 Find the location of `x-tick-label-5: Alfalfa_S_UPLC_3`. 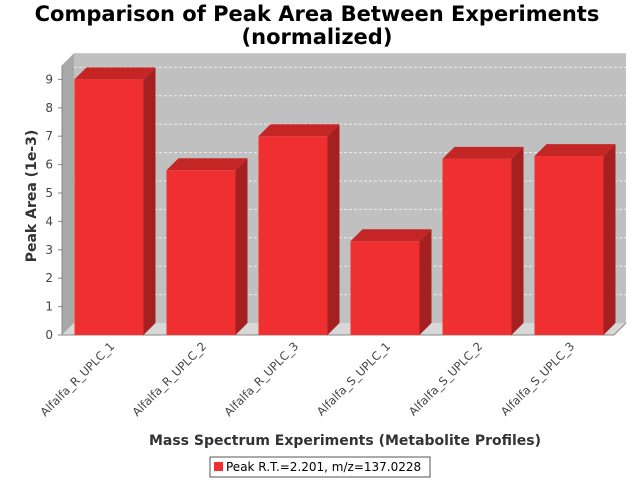

x-tick-label-5: Alfalfa_S_UPLC_3 is located at coordinates (537, 378).